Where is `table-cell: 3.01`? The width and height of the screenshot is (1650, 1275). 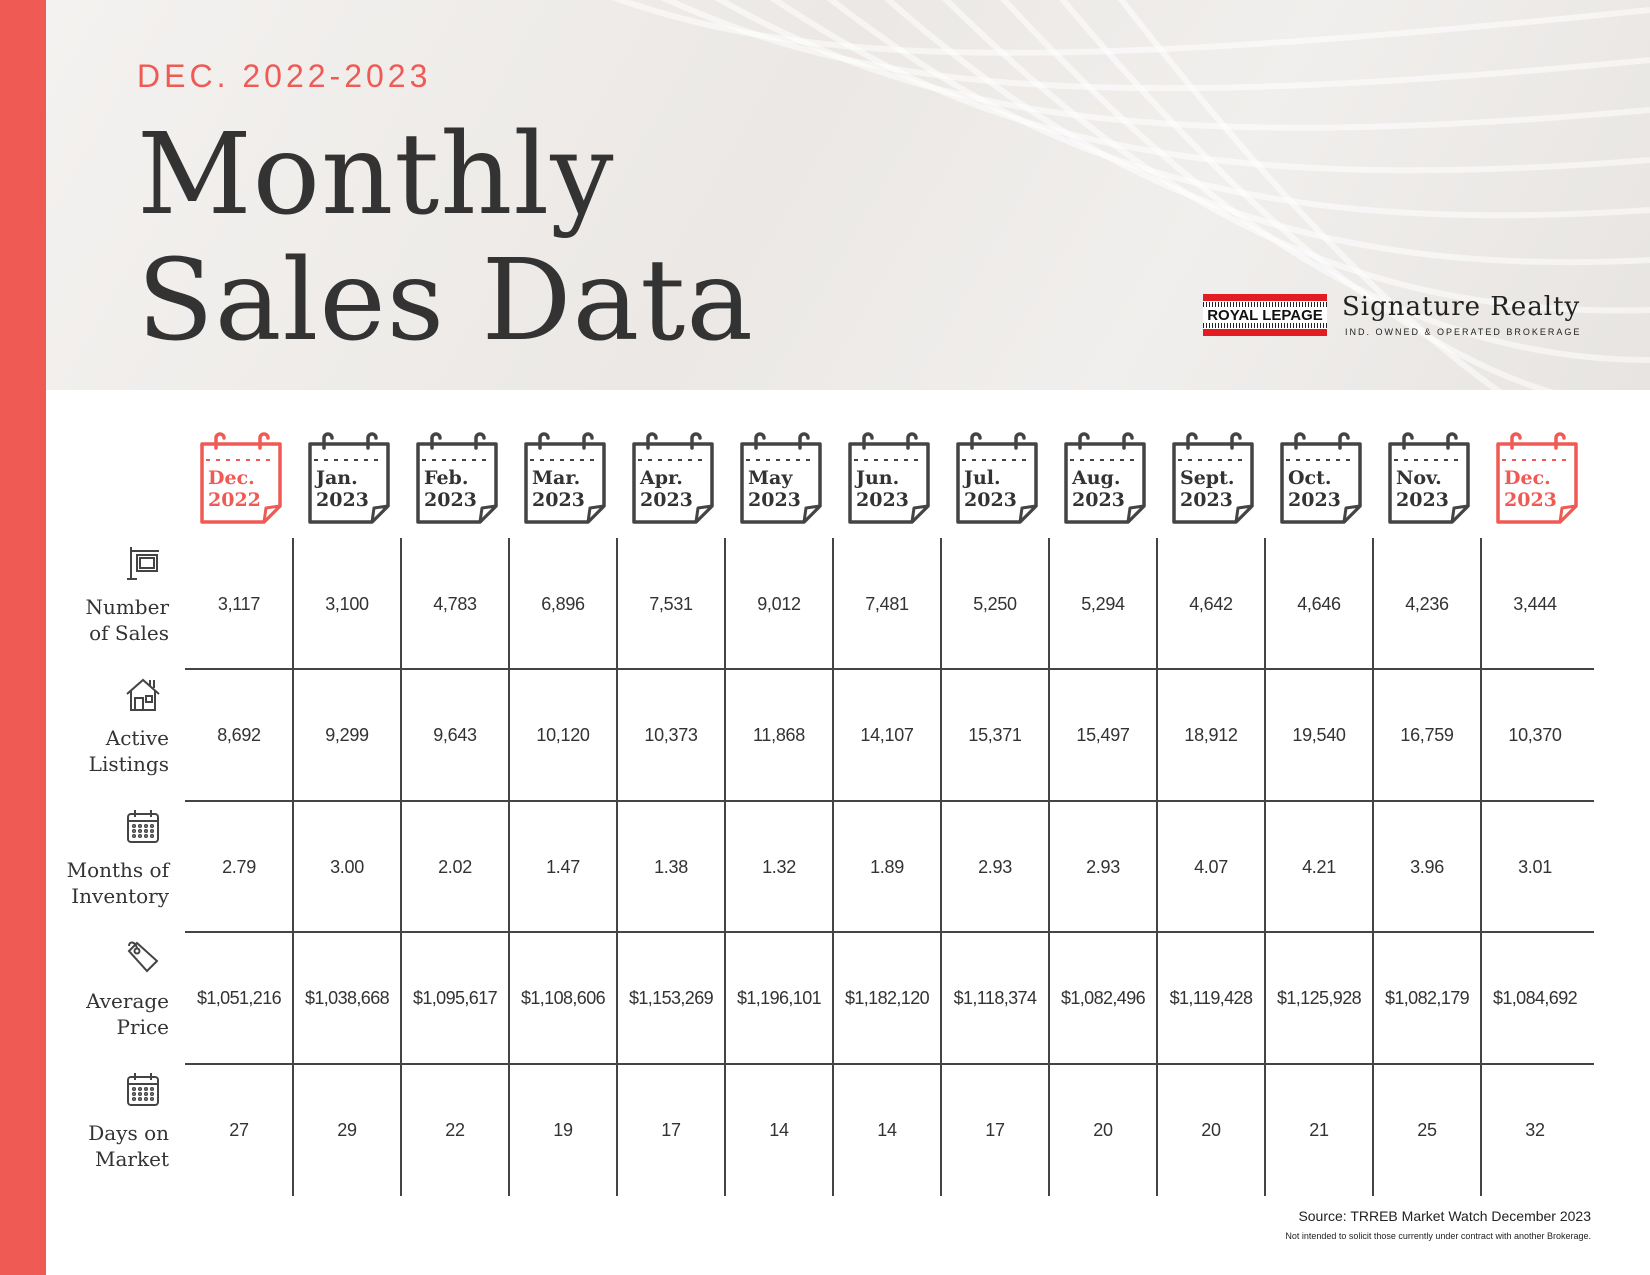
table-cell: 3.01 is located at coordinates (1535, 867).